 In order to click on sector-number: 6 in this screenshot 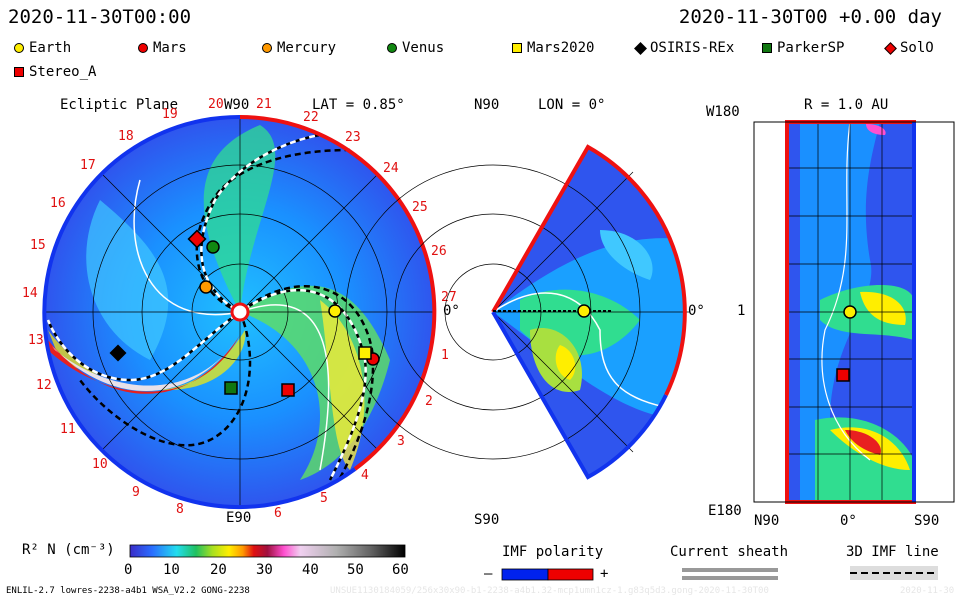, I will do `click(278, 513)`.